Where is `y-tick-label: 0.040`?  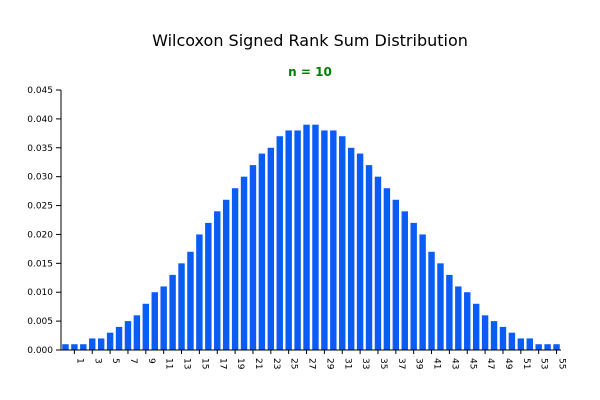
y-tick-label: 0.040 is located at coordinates (40, 120).